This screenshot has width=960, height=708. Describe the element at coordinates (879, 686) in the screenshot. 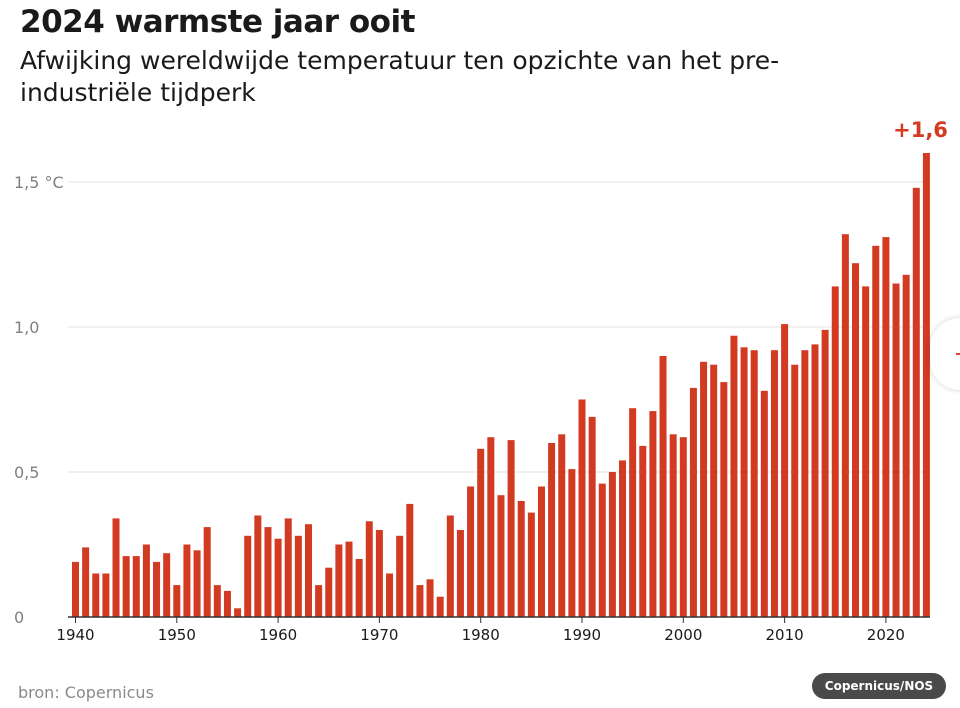

I see `credit-badge: Copernicus/NOS` at that location.